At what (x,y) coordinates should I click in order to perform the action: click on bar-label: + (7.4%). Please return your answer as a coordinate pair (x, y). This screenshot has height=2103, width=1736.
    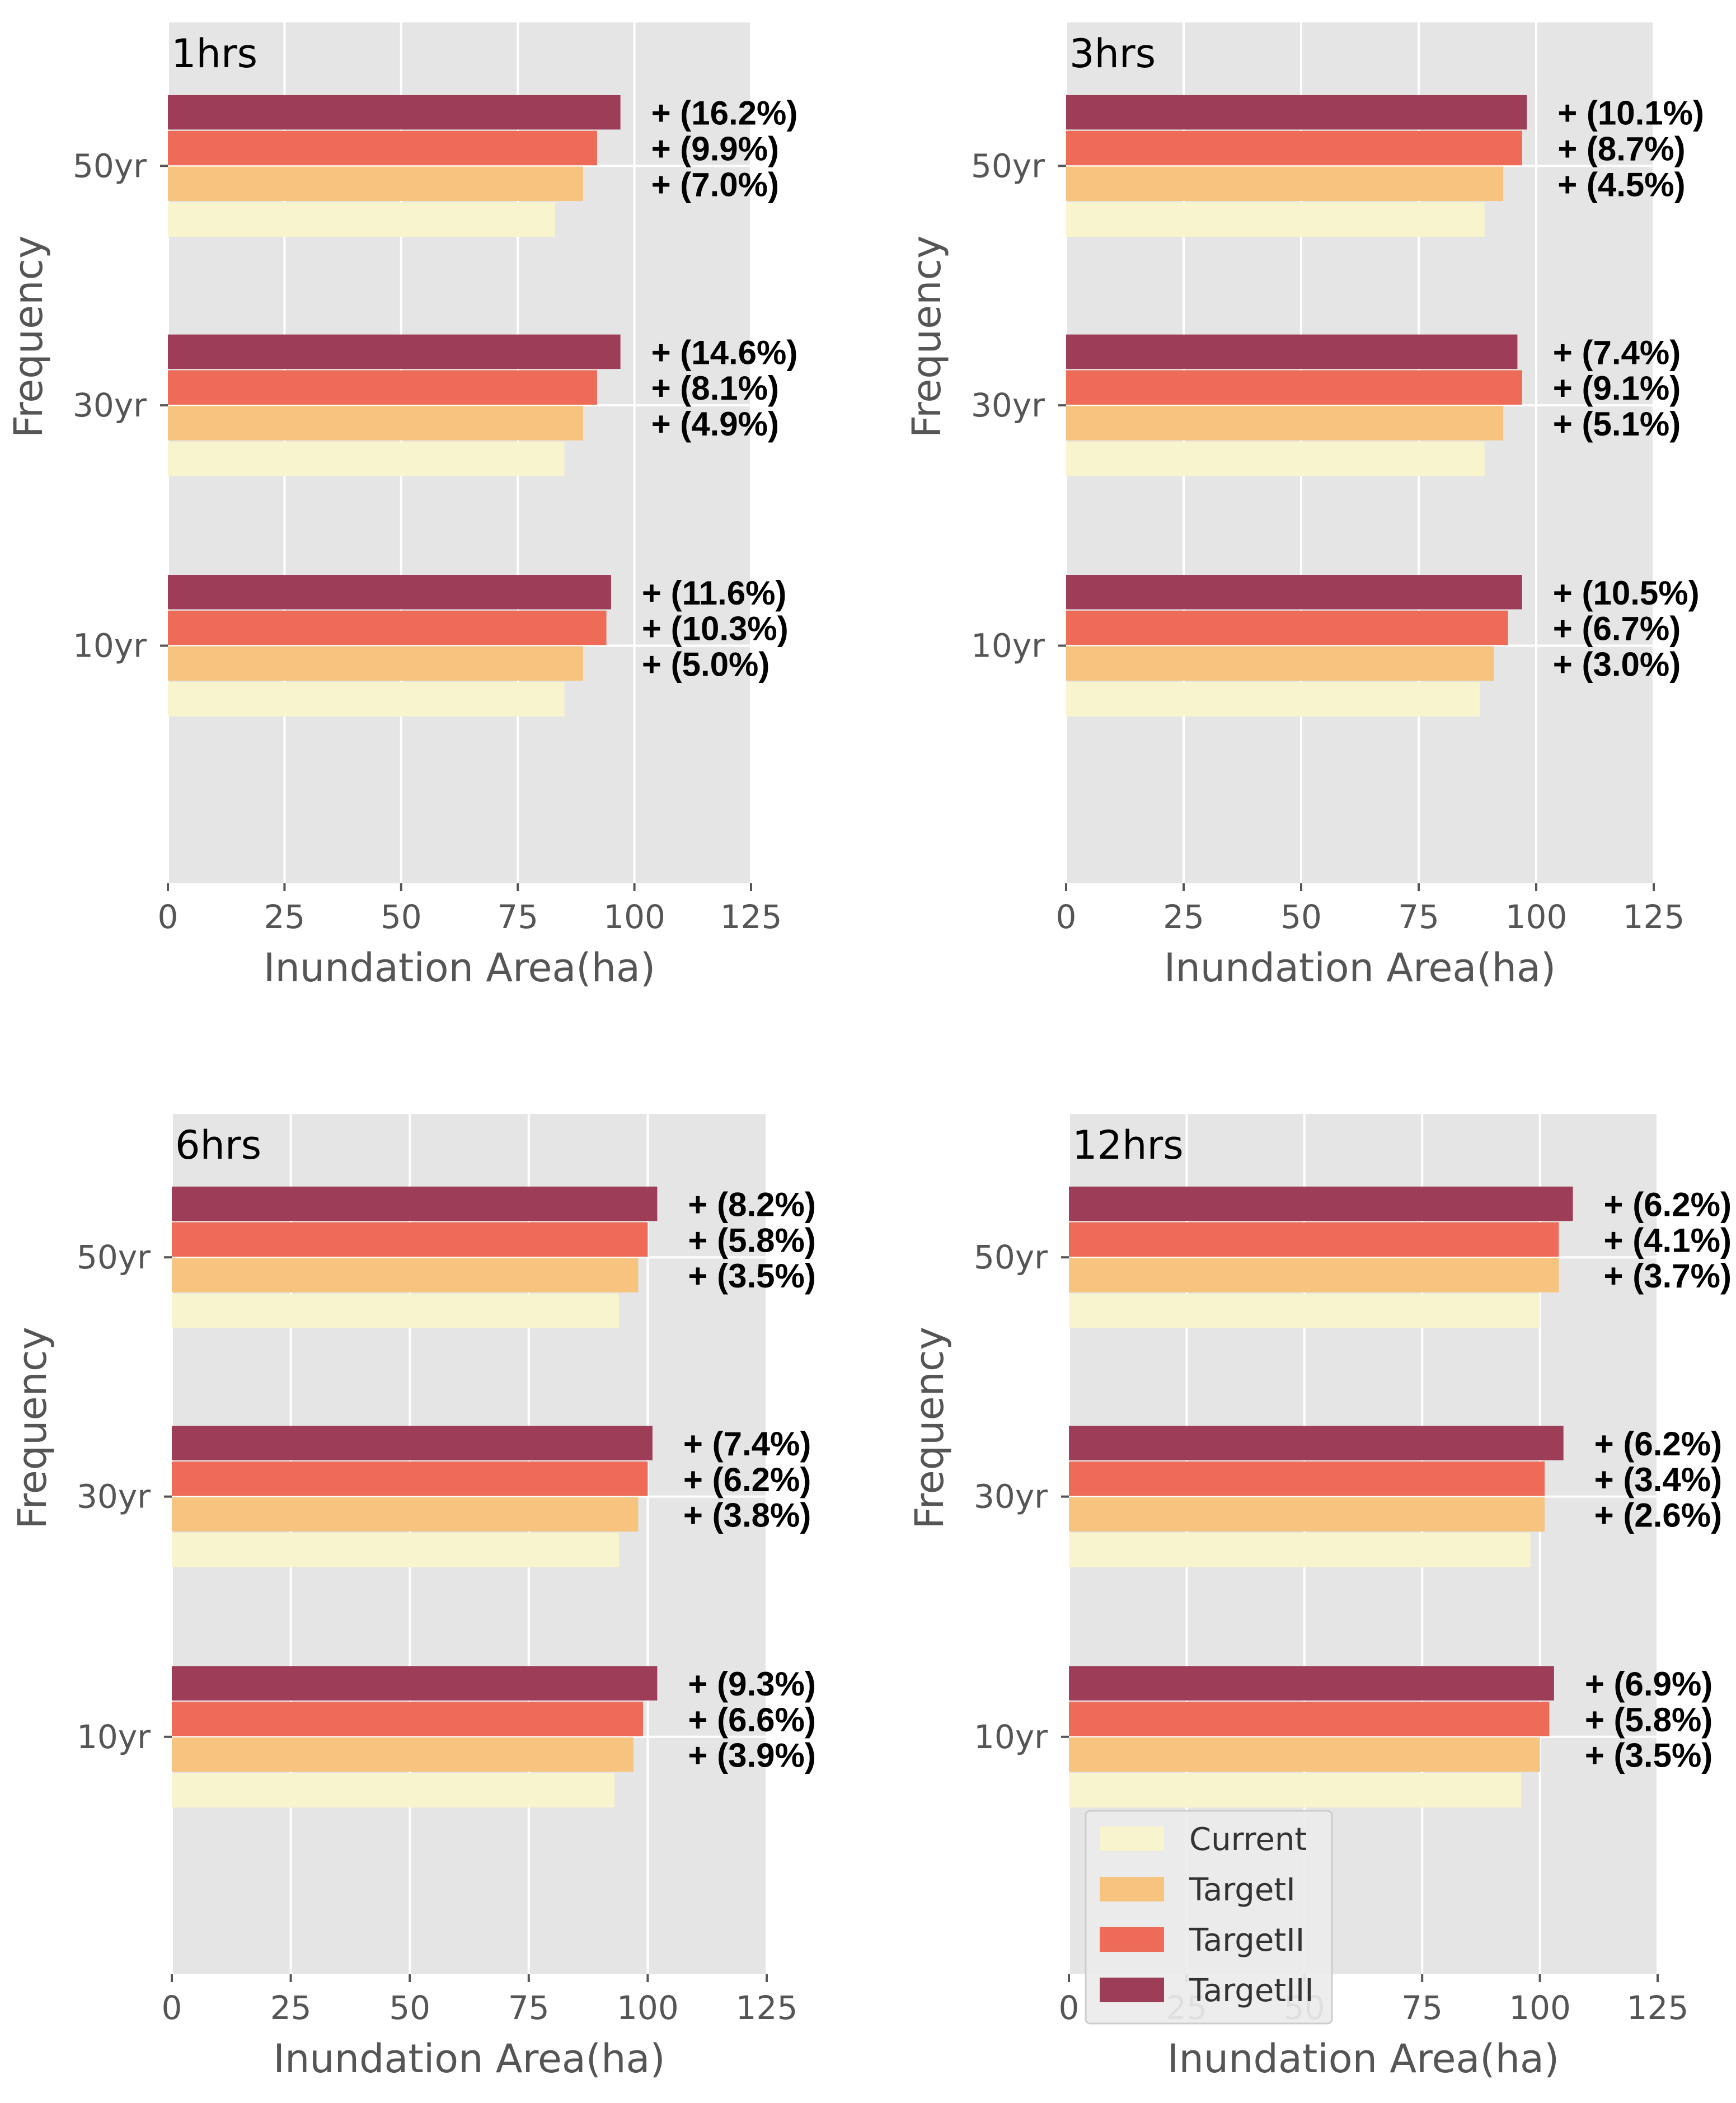
    Looking at the image, I should click on (1617, 353).